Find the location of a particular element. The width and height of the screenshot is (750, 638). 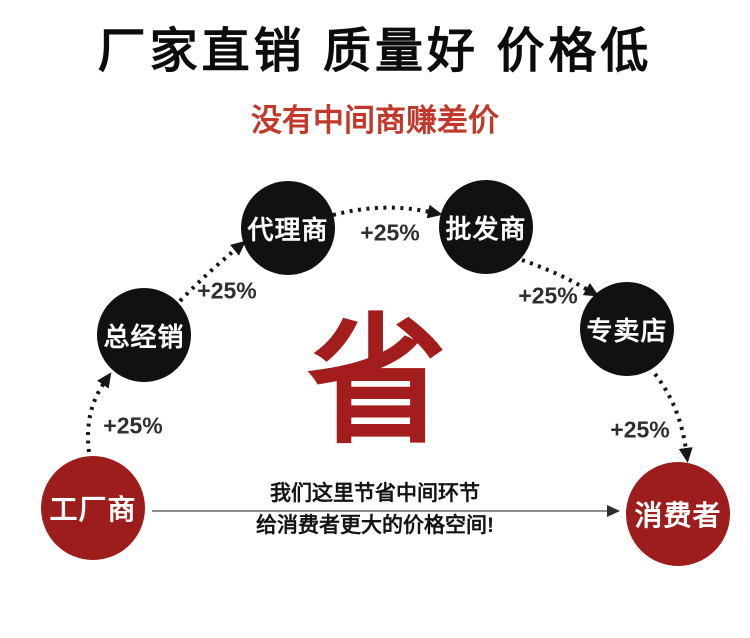

dotted-arrow-wholesaler-to-shop is located at coordinates (560, 277).